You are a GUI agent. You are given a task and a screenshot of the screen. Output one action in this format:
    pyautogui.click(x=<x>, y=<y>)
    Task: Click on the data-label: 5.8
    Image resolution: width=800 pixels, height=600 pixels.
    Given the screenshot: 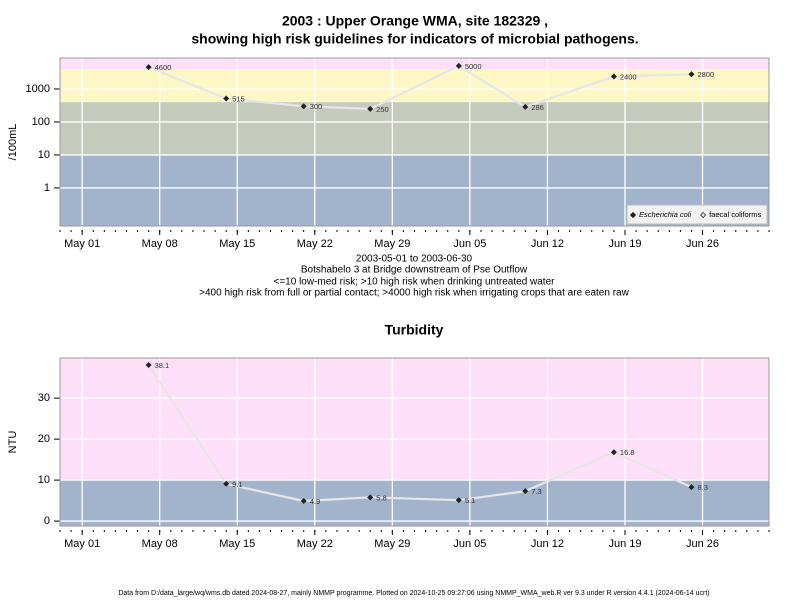 What is the action you would take?
    pyautogui.click(x=381, y=497)
    